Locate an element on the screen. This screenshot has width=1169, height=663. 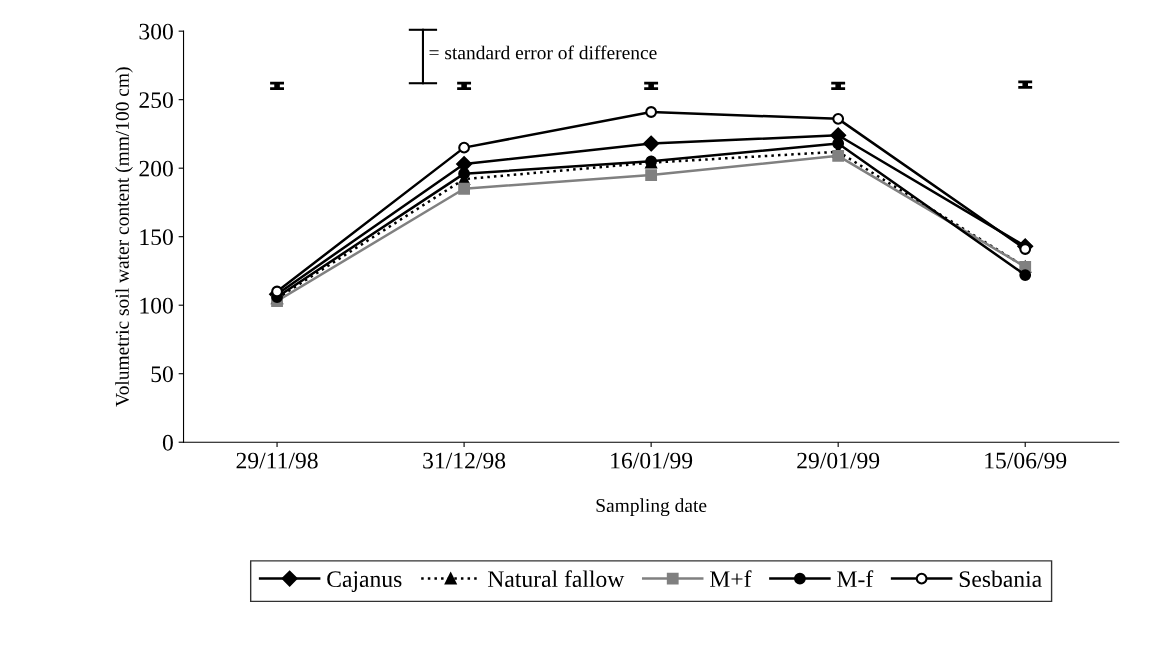
y-tick-label: 0 is located at coordinates (167, 442).